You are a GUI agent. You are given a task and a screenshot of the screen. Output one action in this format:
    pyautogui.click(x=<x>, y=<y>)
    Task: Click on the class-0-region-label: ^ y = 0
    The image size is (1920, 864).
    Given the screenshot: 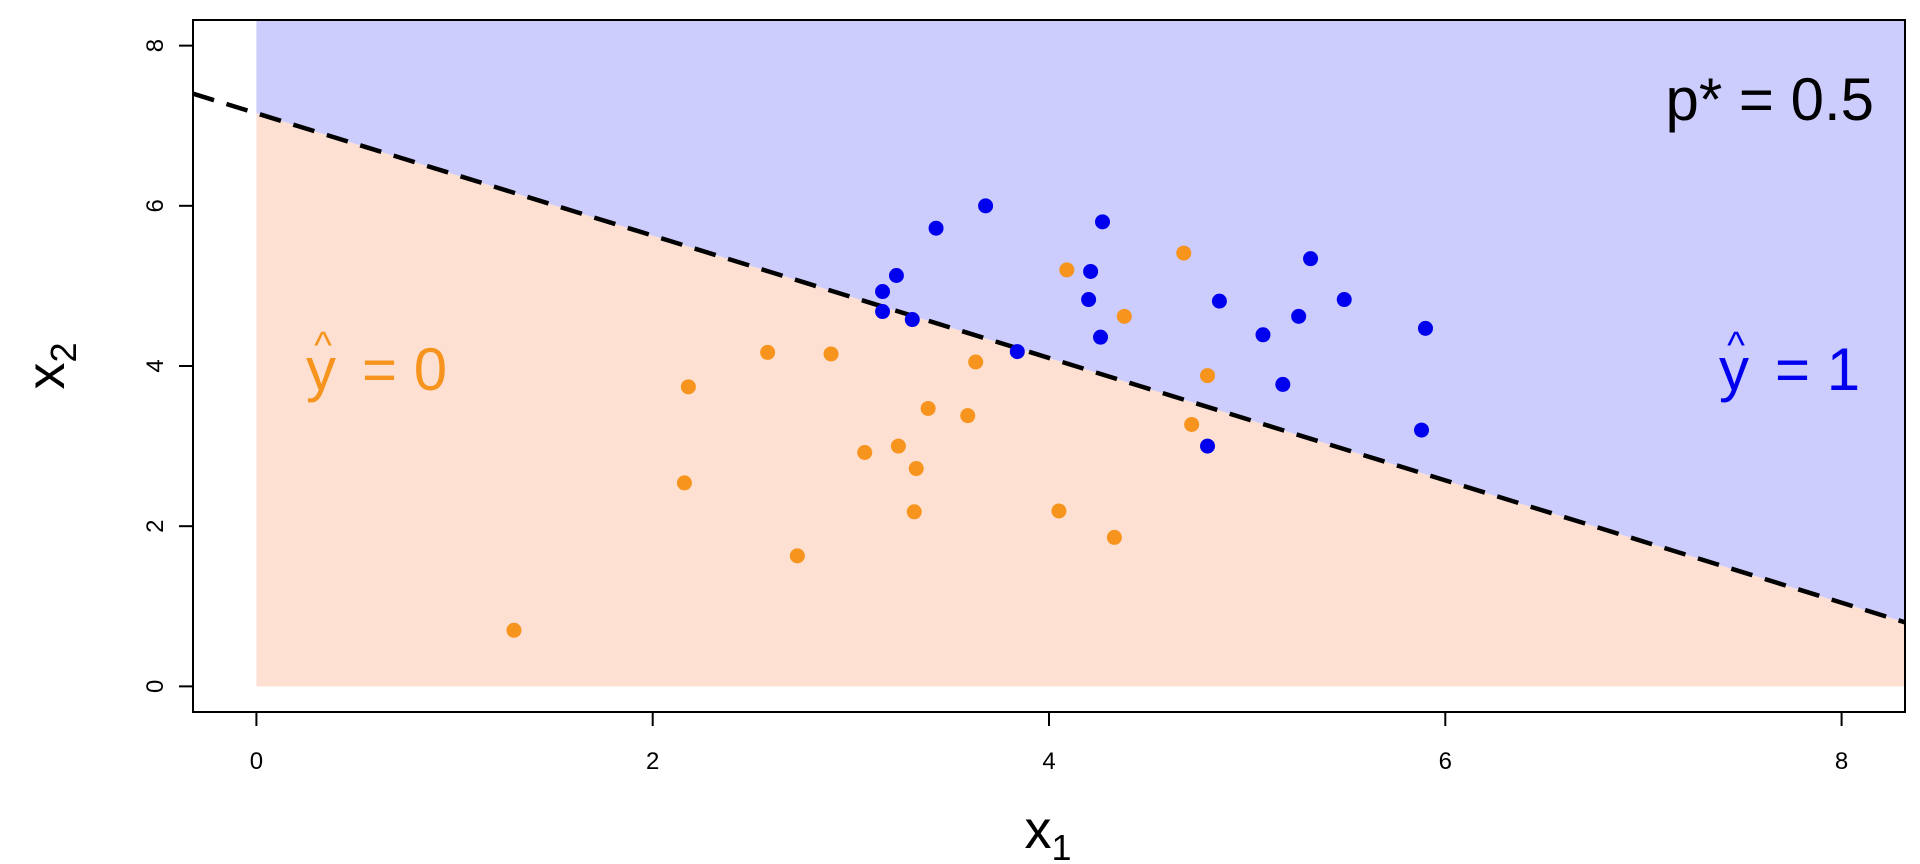 What is the action you would take?
    pyautogui.click(x=376, y=364)
    